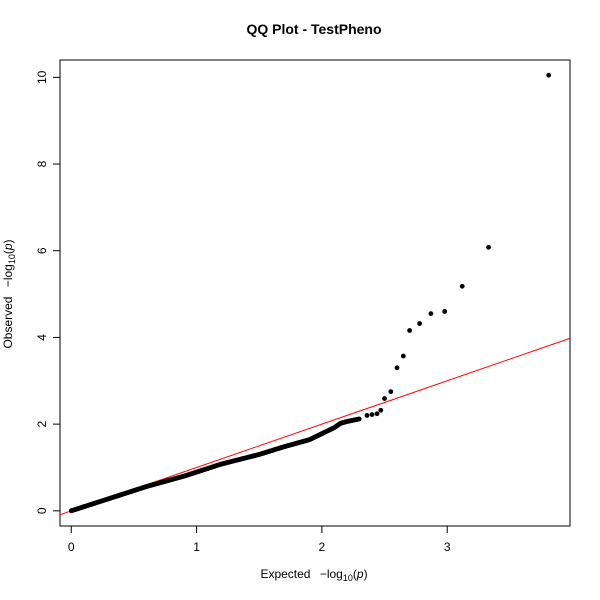  What do you see at coordinates (313, 29) in the screenshot?
I see `chart-title: QQ Plot - TestPheno` at bounding box center [313, 29].